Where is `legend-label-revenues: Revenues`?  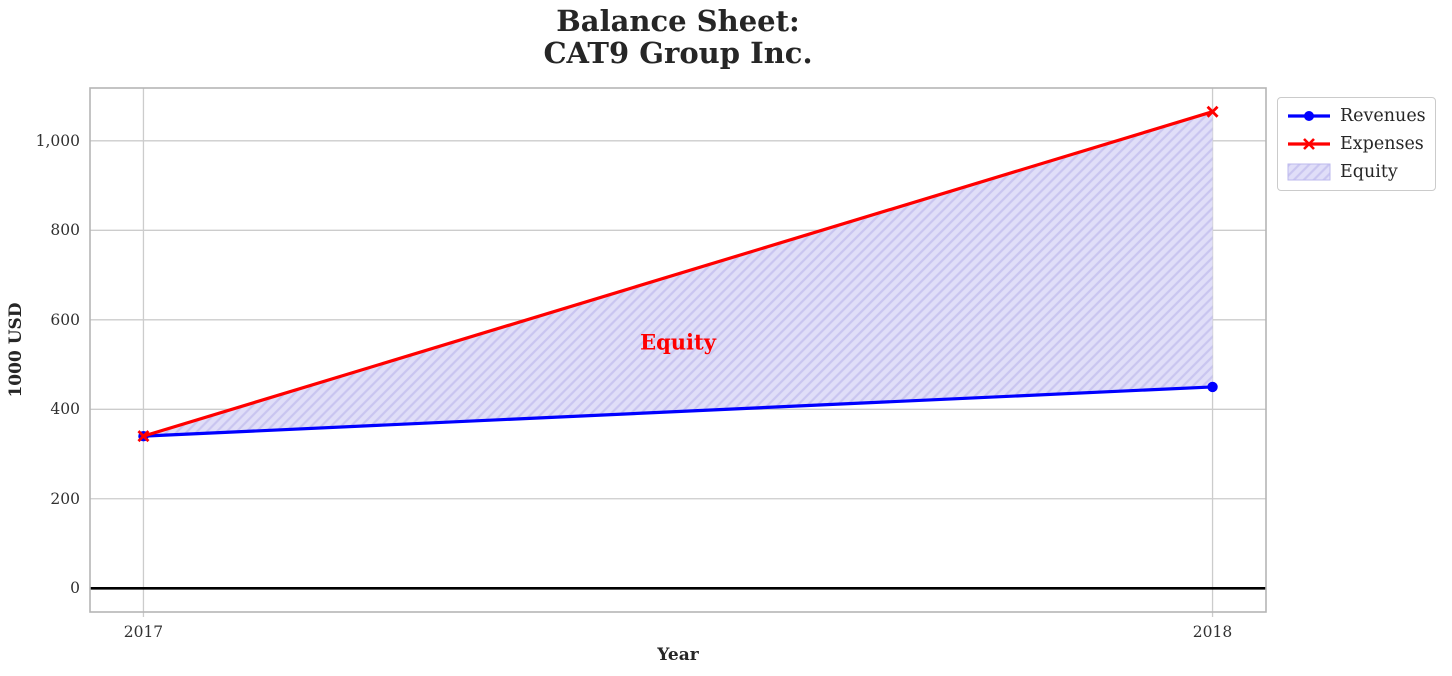 legend-label-revenues: Revenues is located at coordinates (1383, 116).